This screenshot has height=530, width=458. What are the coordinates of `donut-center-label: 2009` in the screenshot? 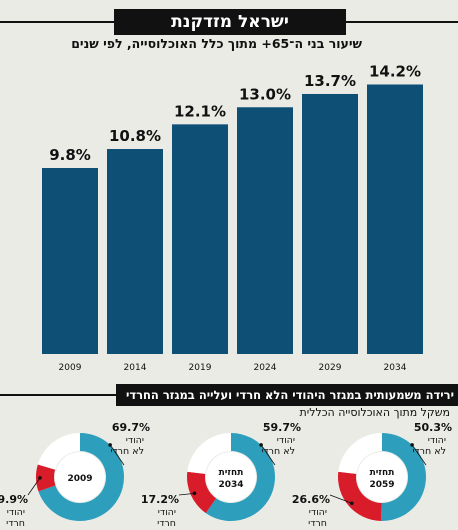 It's located at (79, 479).